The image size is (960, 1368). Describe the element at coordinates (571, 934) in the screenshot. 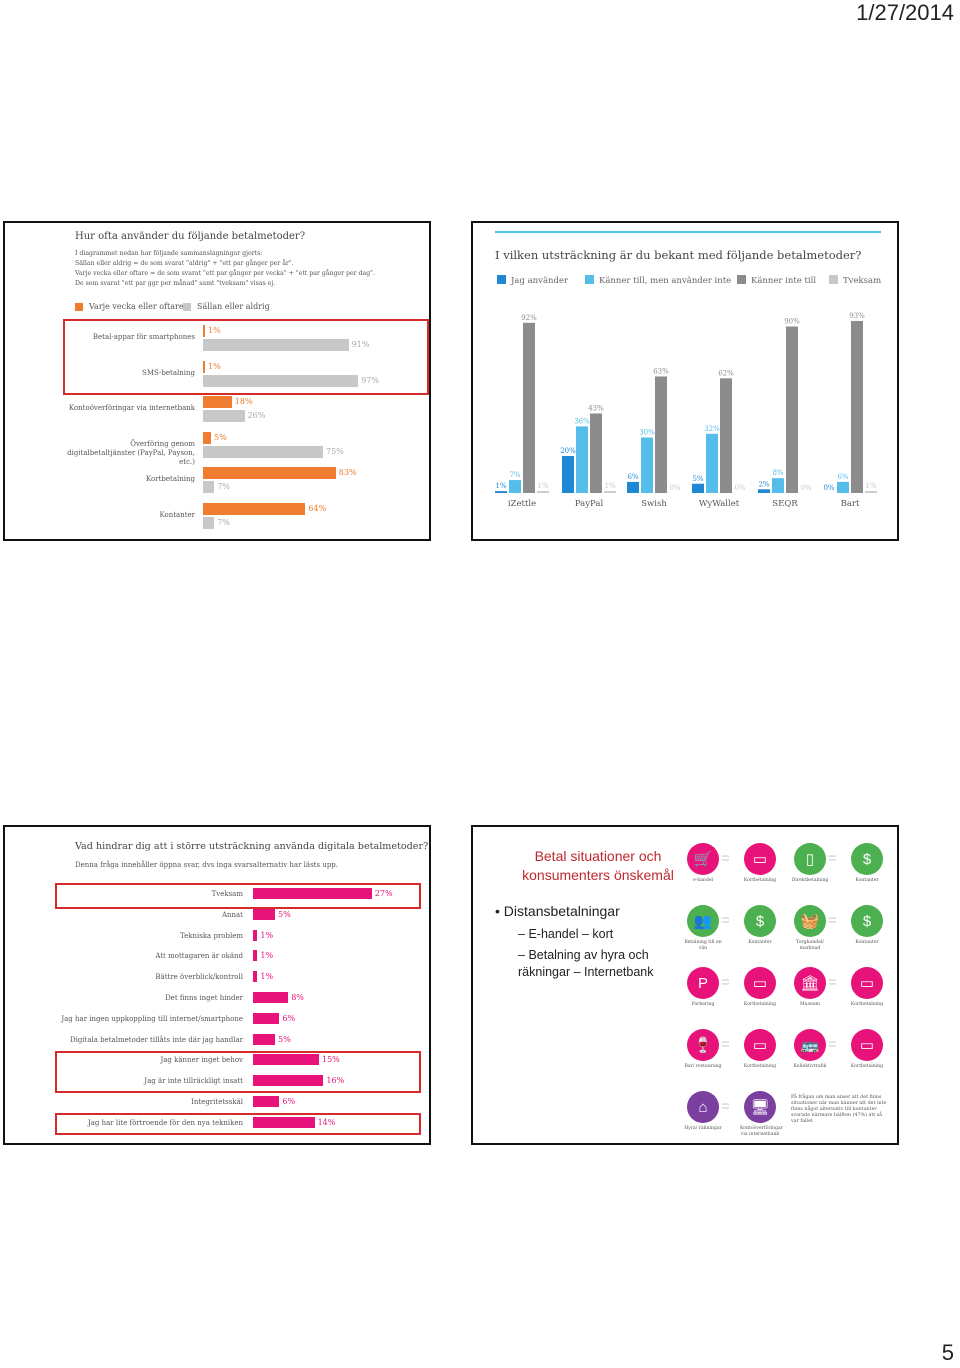

I see `slide4-subbullet-text: E-handel – kort` at that location.